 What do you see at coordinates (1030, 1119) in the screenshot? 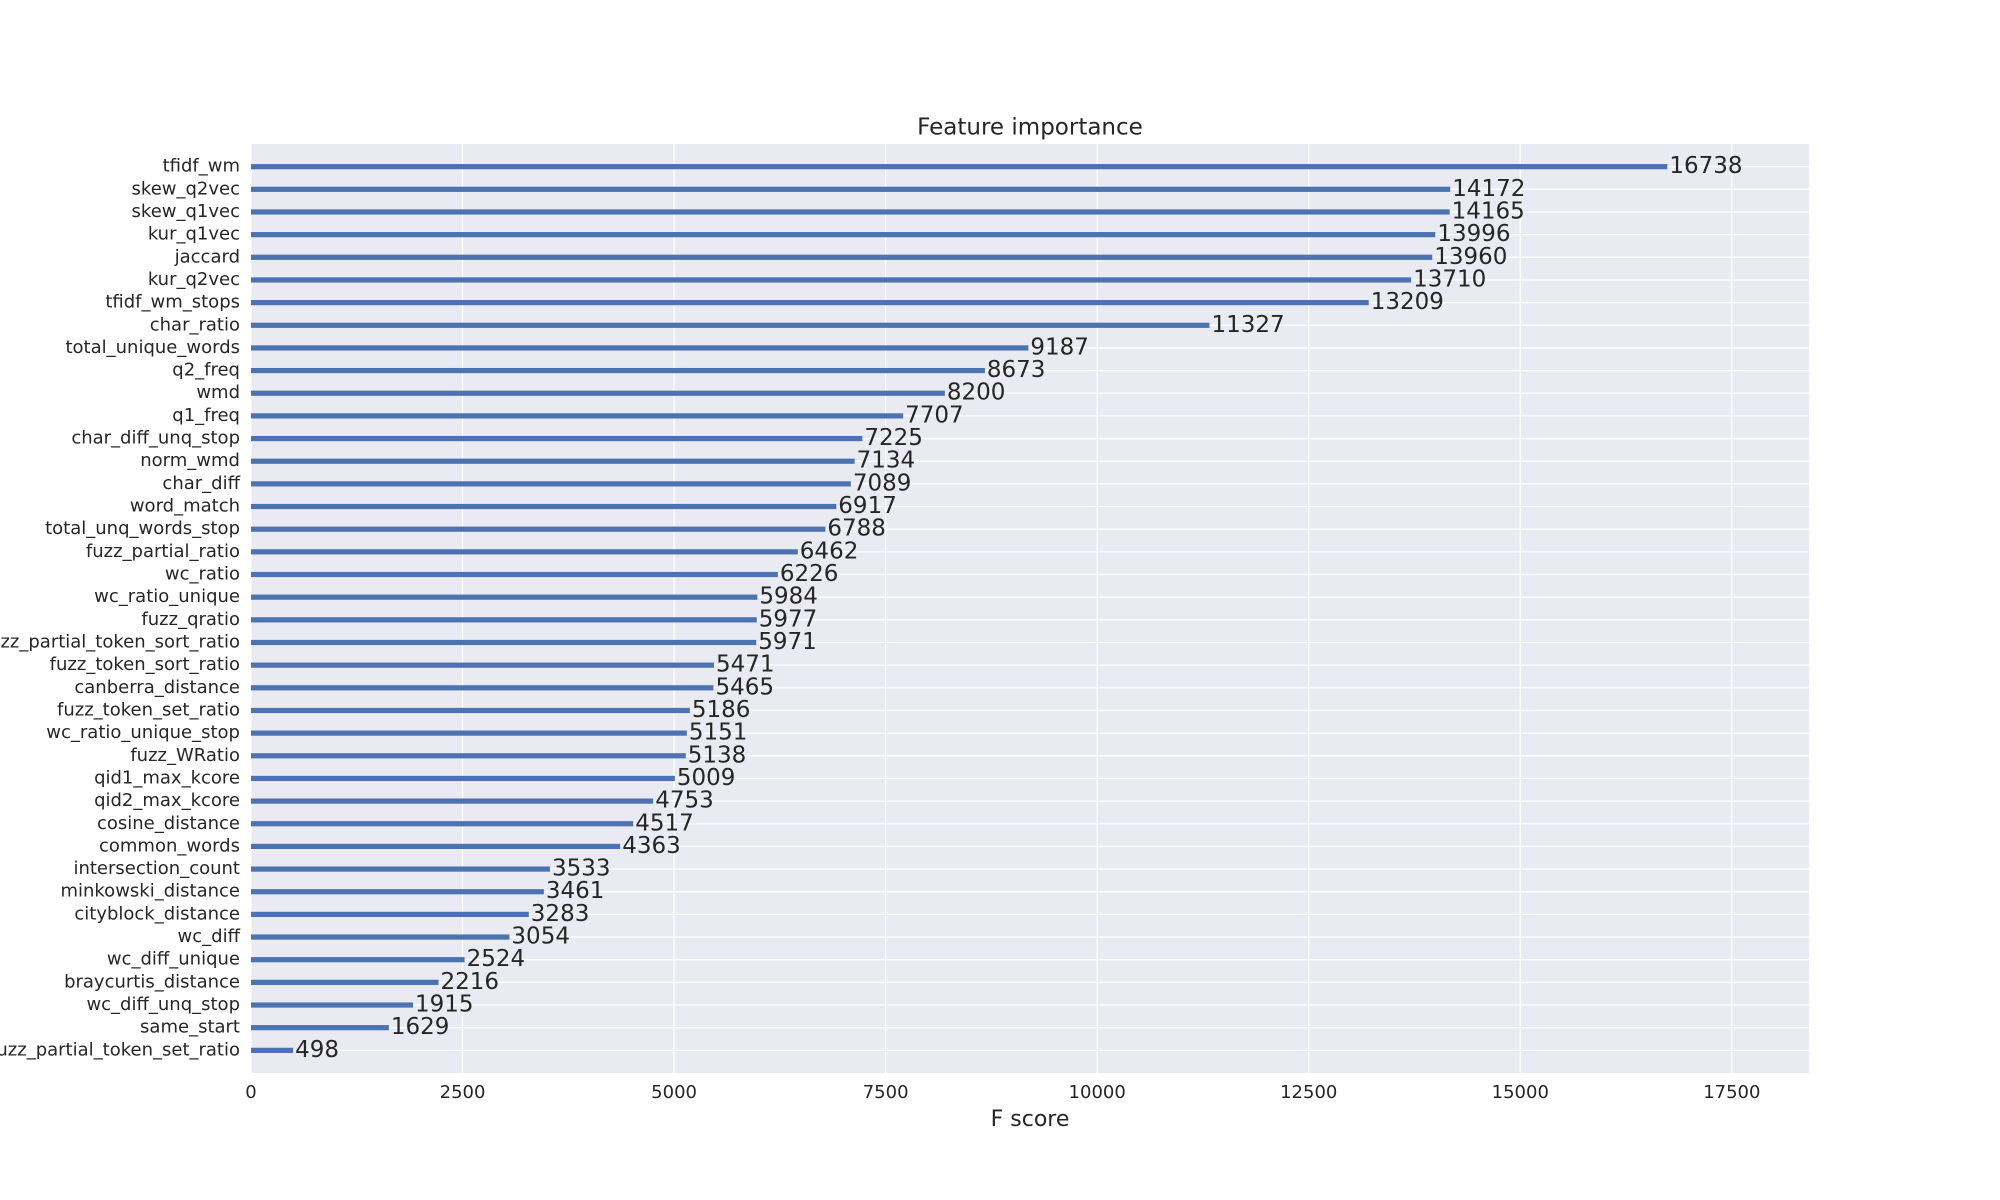
I see `x-axis-label: F score` at bounding box center [1030, 1119].